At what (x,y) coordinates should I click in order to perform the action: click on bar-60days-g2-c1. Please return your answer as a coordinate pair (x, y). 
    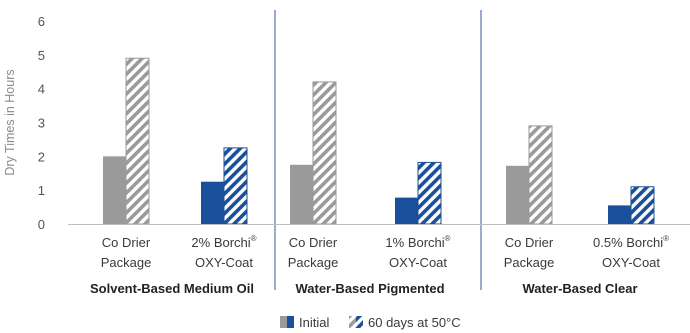
    Looking at the image, I should click on (324, 153).